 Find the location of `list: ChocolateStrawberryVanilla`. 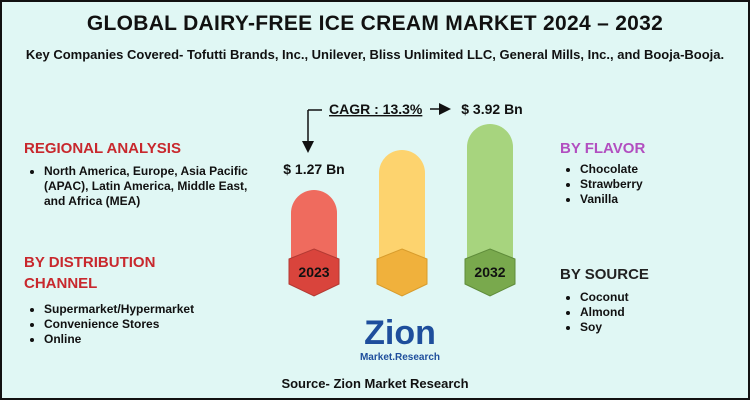

list: ChocolateStrawberryVanilla is located at coordinates (645, 184).